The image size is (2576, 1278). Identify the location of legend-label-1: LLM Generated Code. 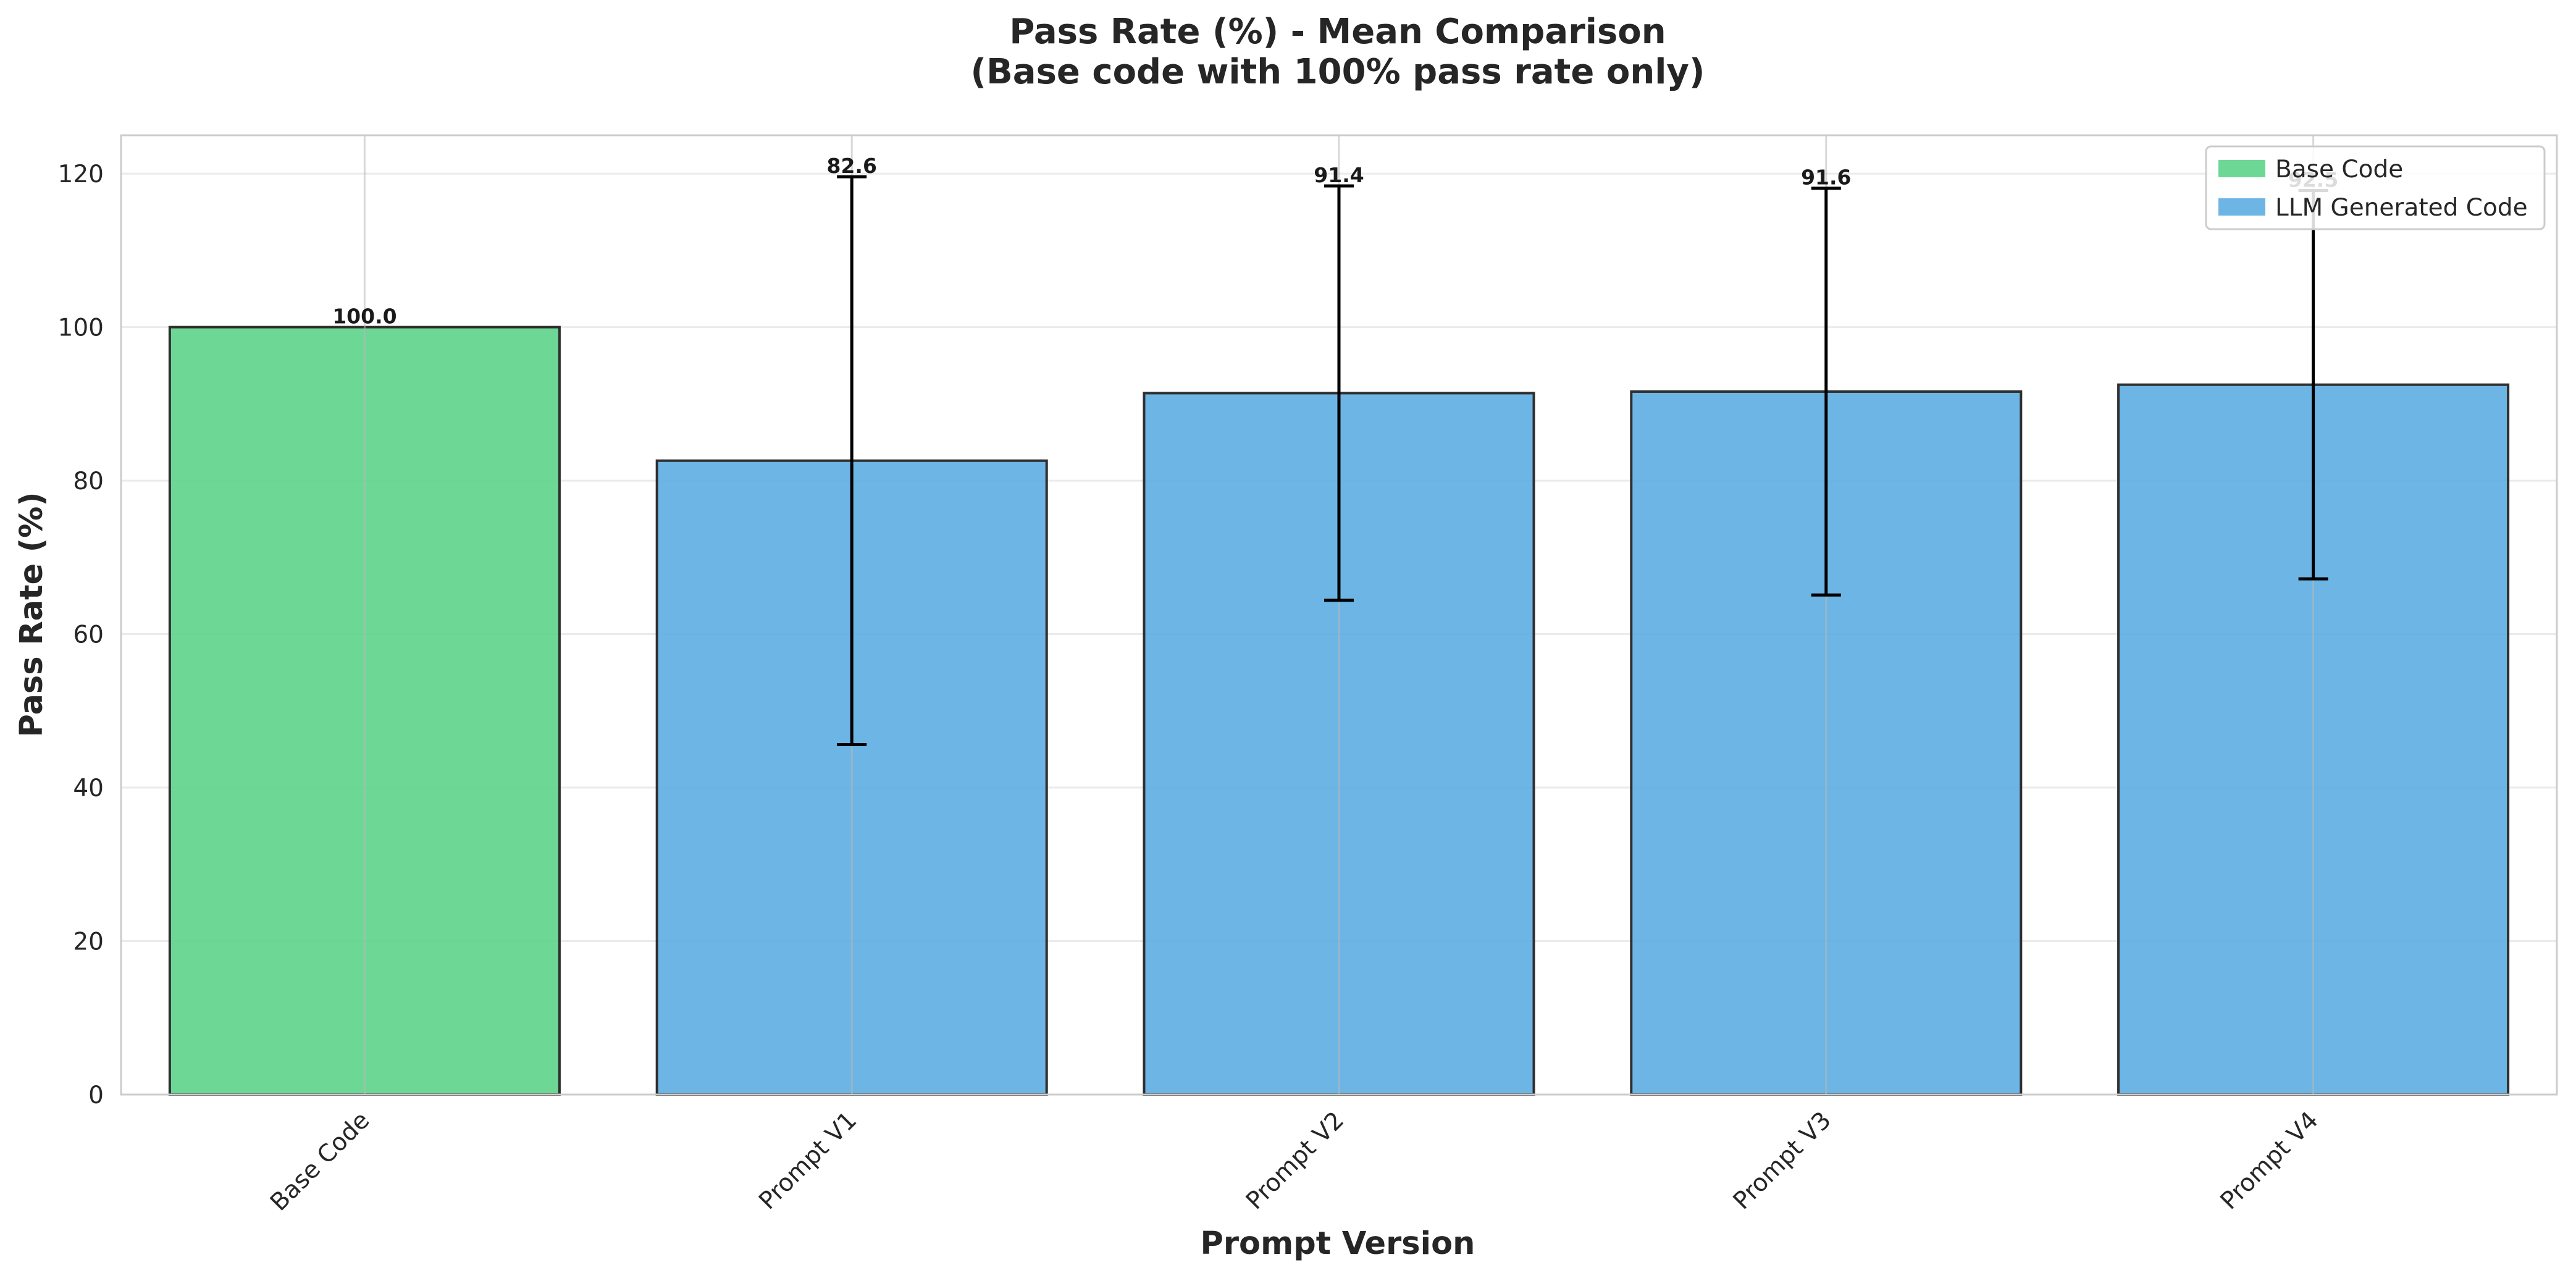
(2401, 208).